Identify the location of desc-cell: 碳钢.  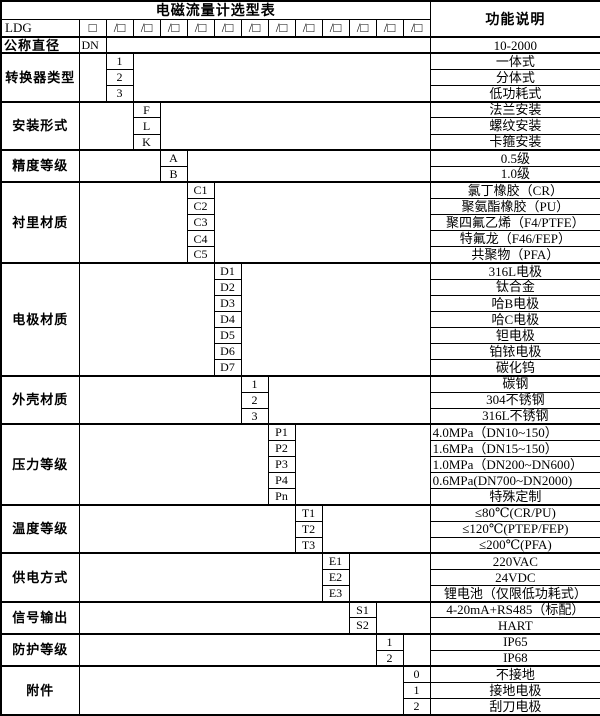
(514, 383).